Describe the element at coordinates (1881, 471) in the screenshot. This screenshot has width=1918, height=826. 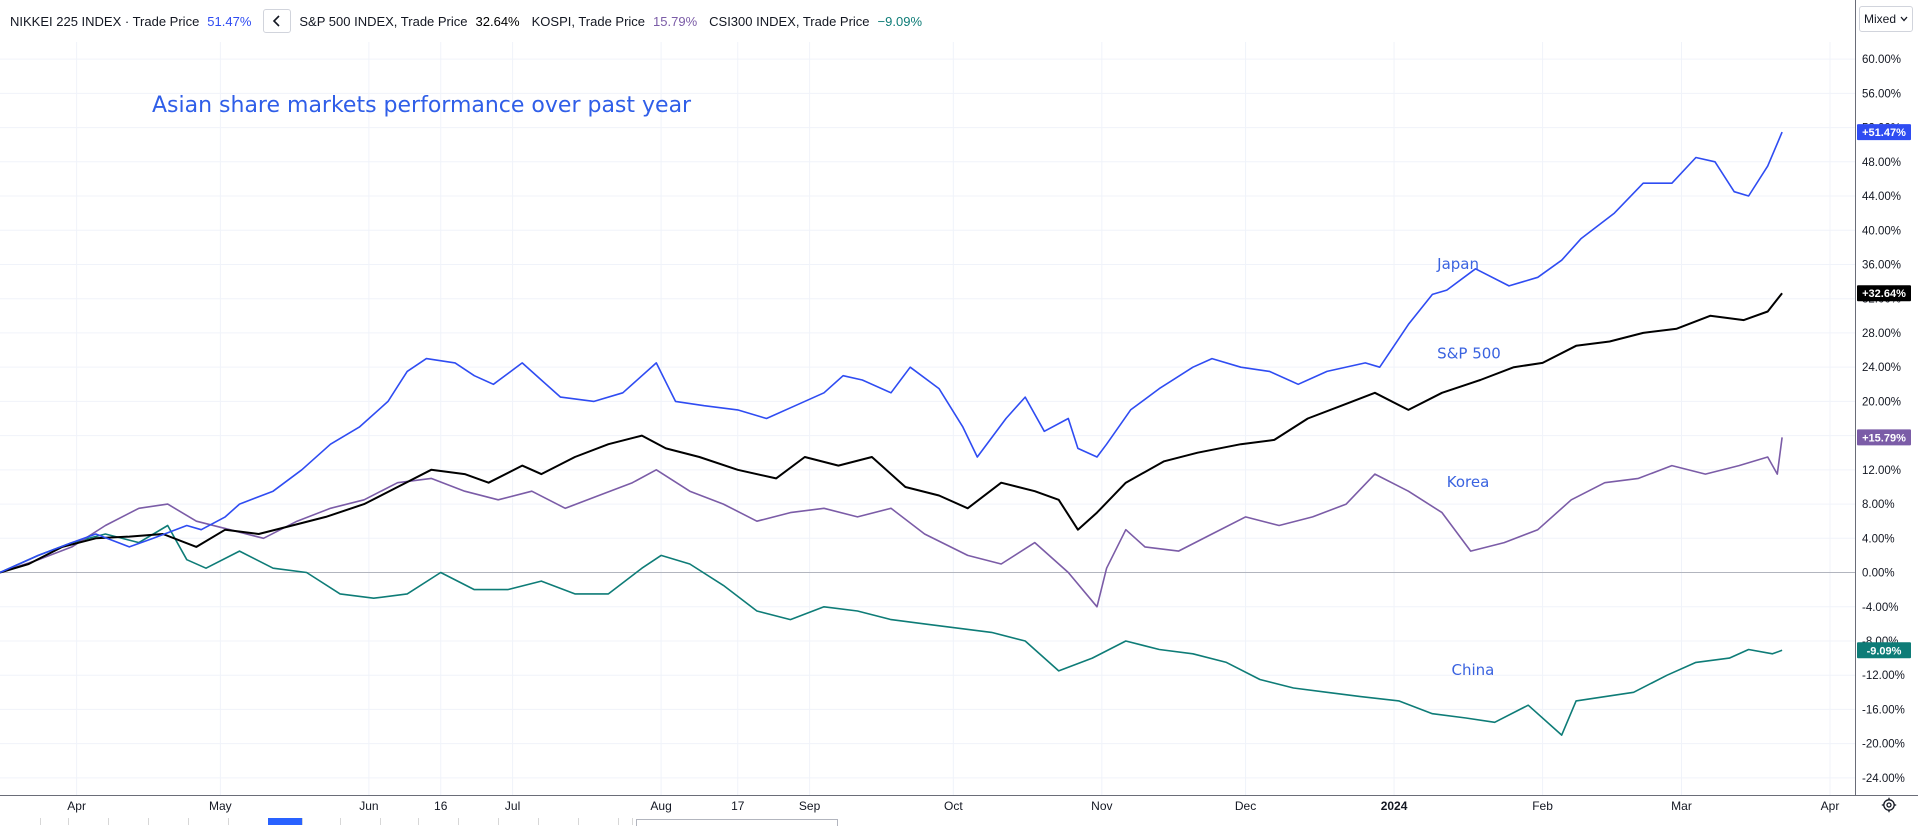
I see `y-tick-label: 12.00%` at that location.